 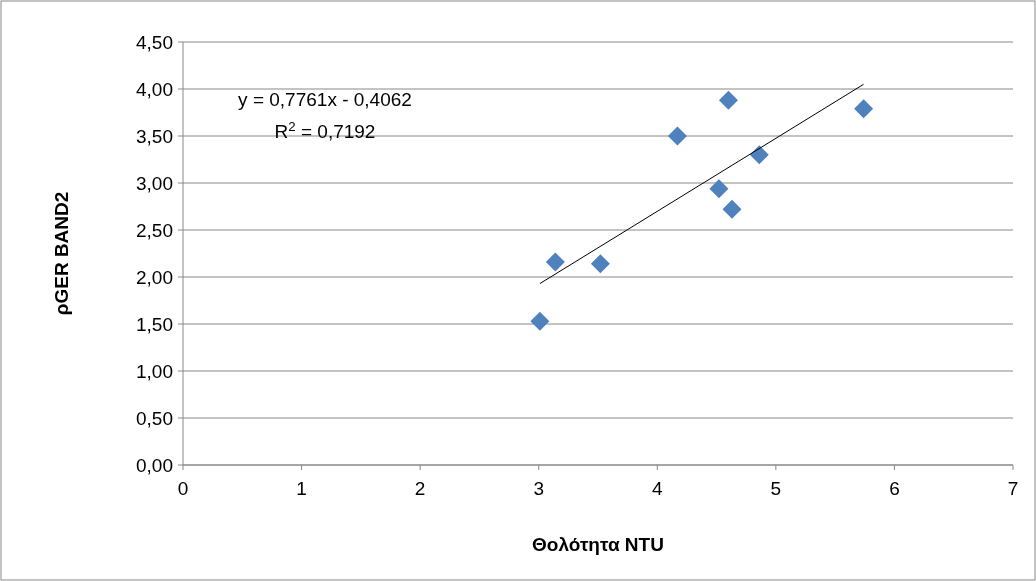 What do you see at coordinates (183, 488) in the screenshot?
I see `x-tick-label: 0` at bounding box center [183, 488].